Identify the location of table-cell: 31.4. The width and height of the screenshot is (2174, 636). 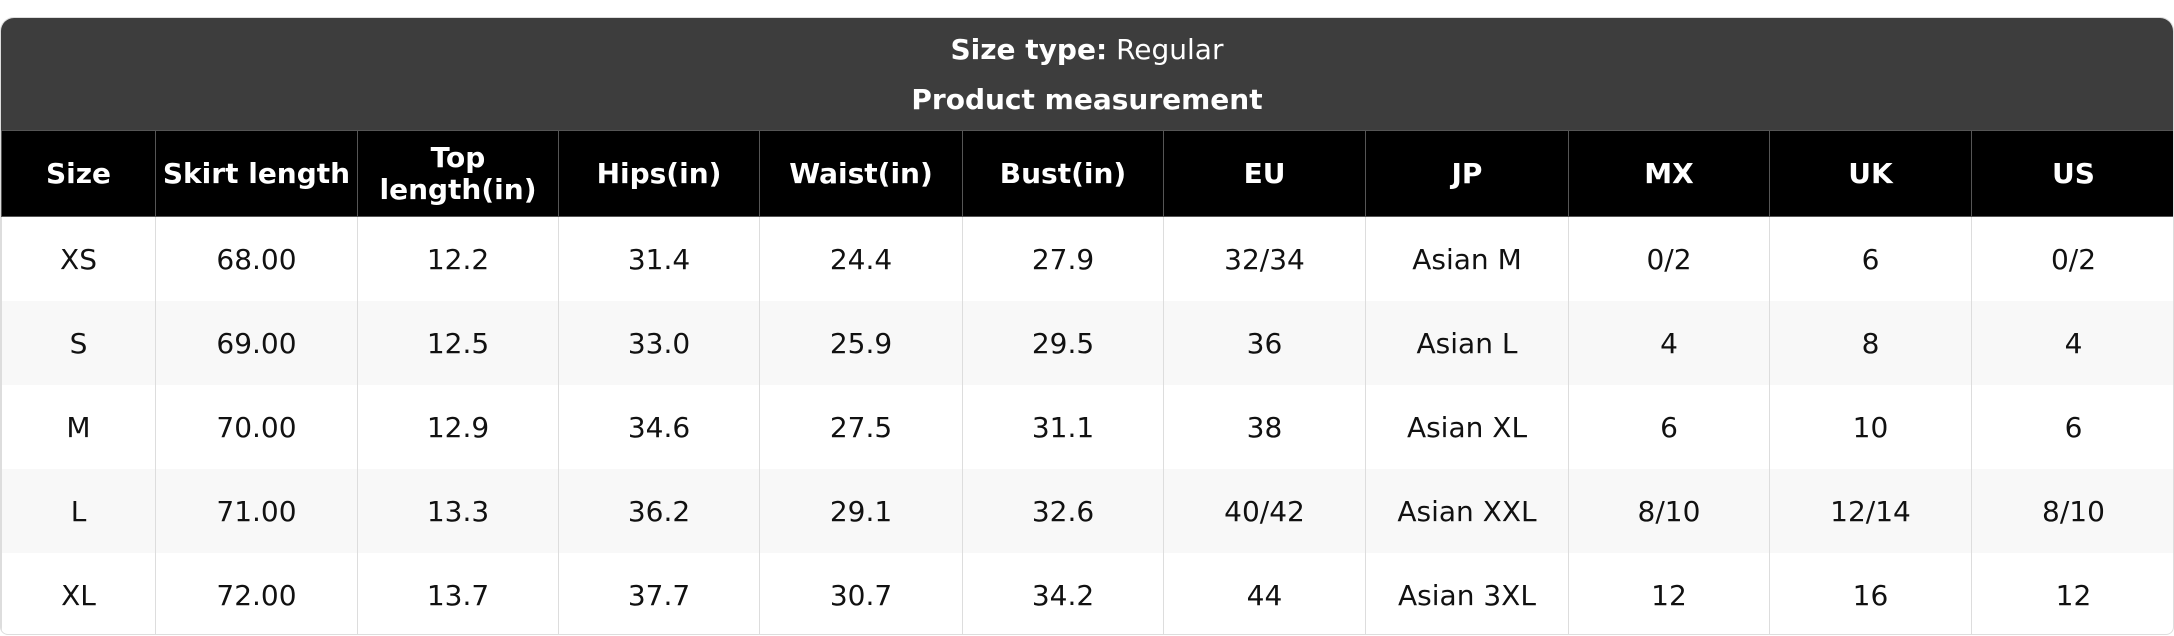
(659, 258).